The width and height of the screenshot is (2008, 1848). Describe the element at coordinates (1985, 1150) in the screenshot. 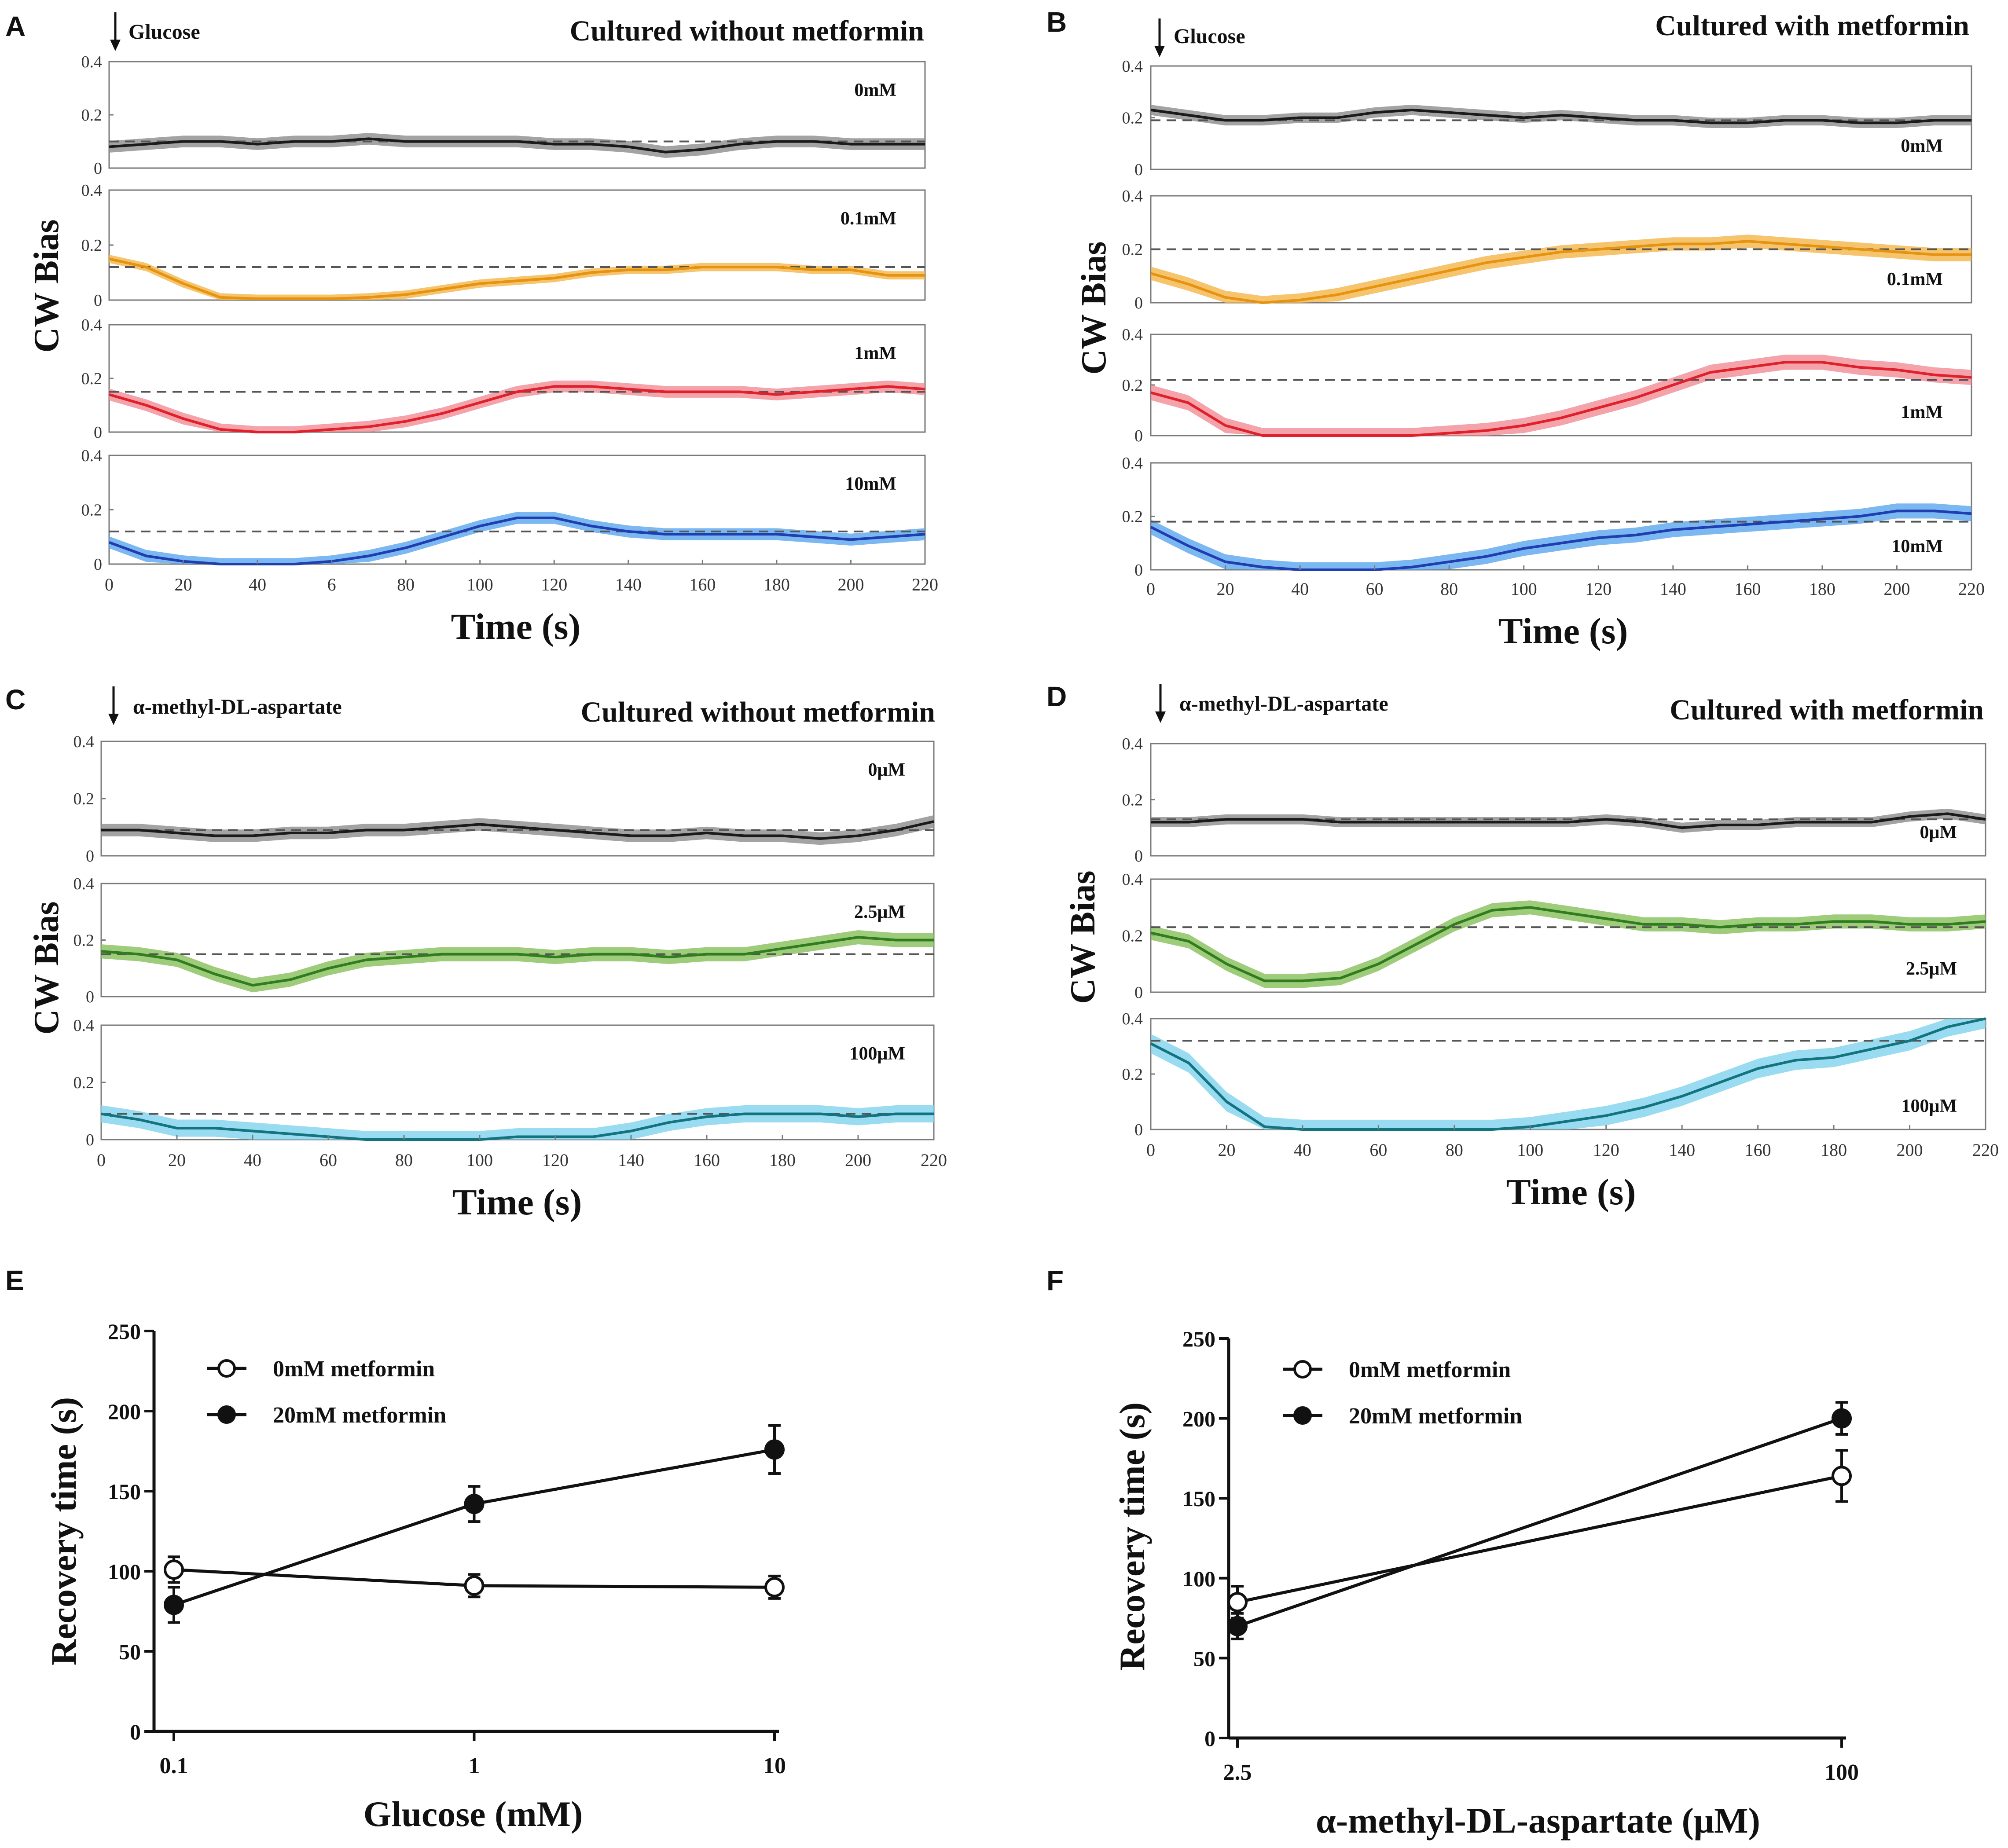

I see `x-tick-label: 220` at that location.